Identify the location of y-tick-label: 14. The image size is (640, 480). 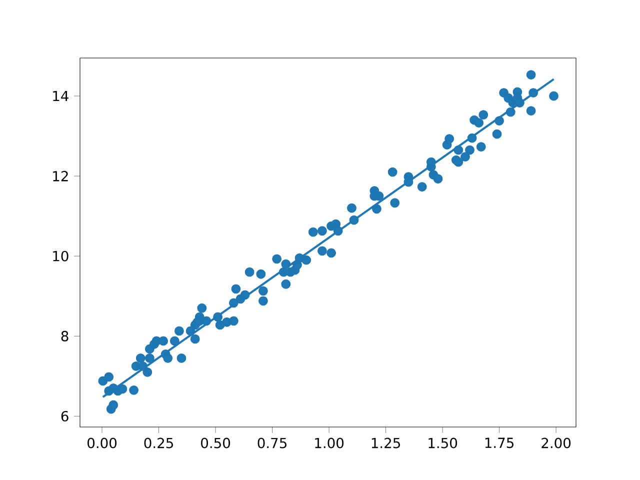
(60, 96).